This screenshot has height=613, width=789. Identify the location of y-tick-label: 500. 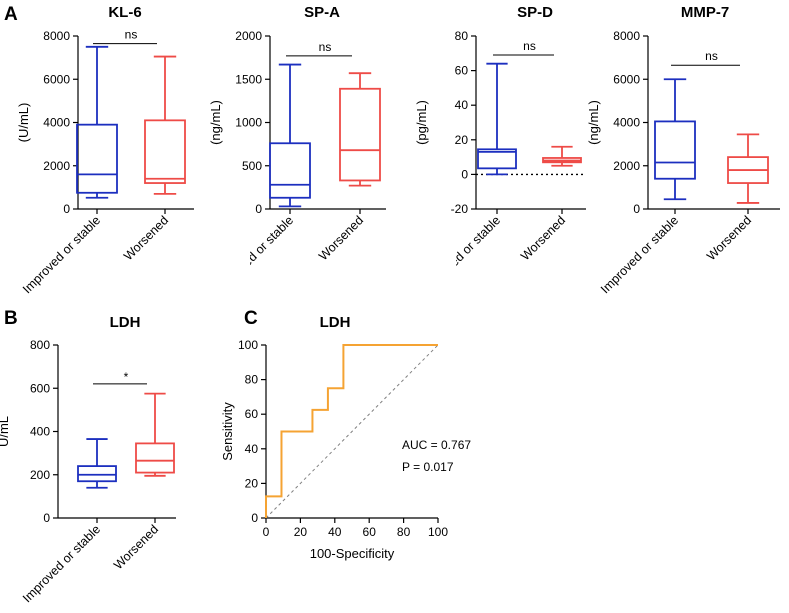
(252, 166).